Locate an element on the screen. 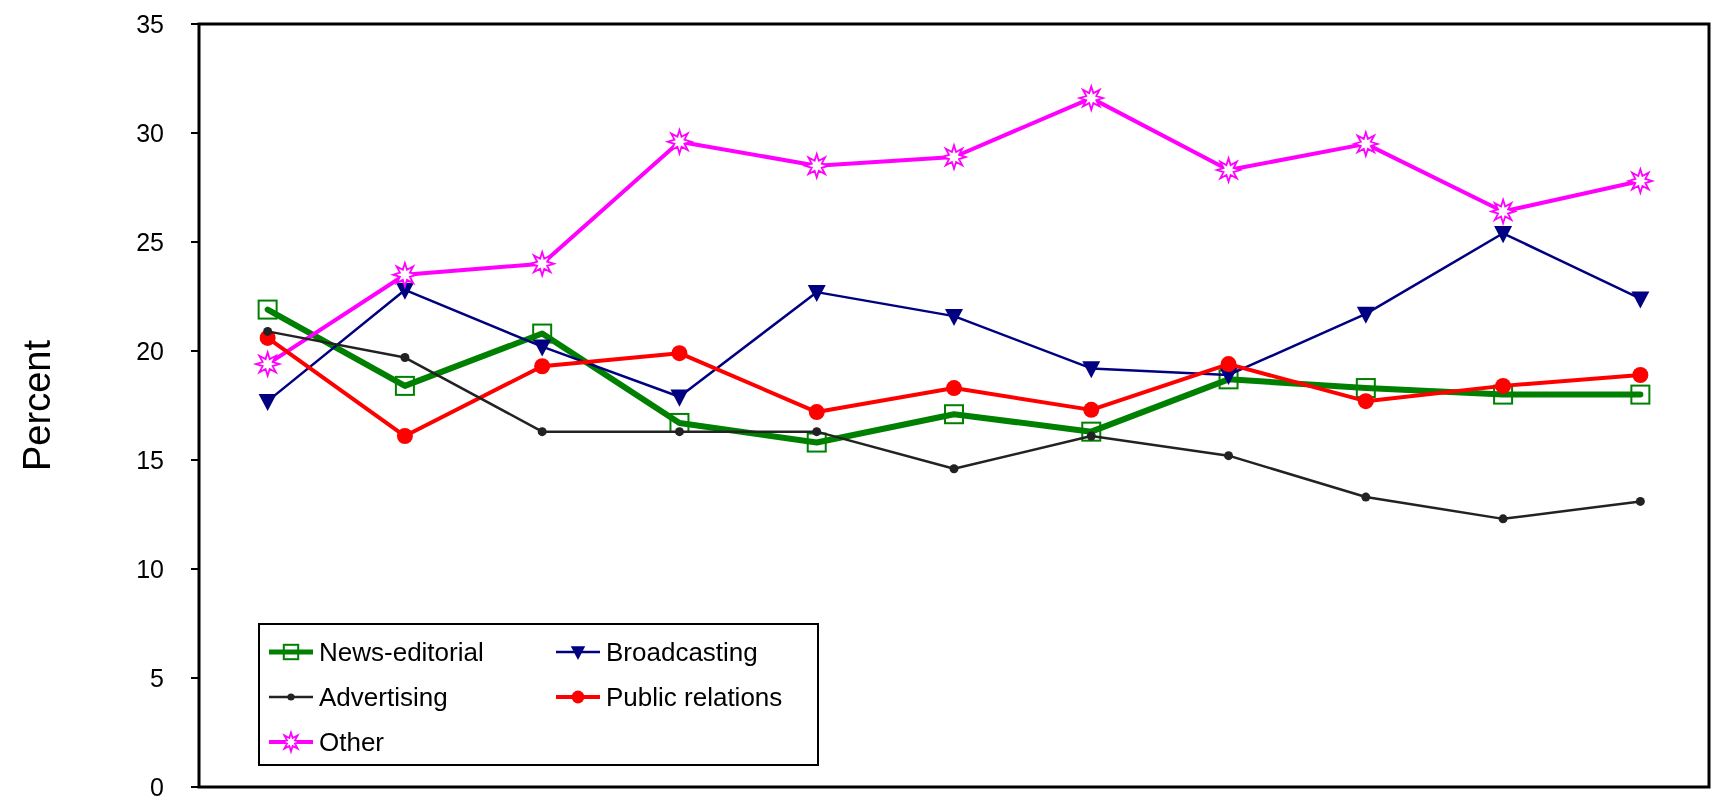  y-tick-label: 5 is located at coordinates (157, 677).